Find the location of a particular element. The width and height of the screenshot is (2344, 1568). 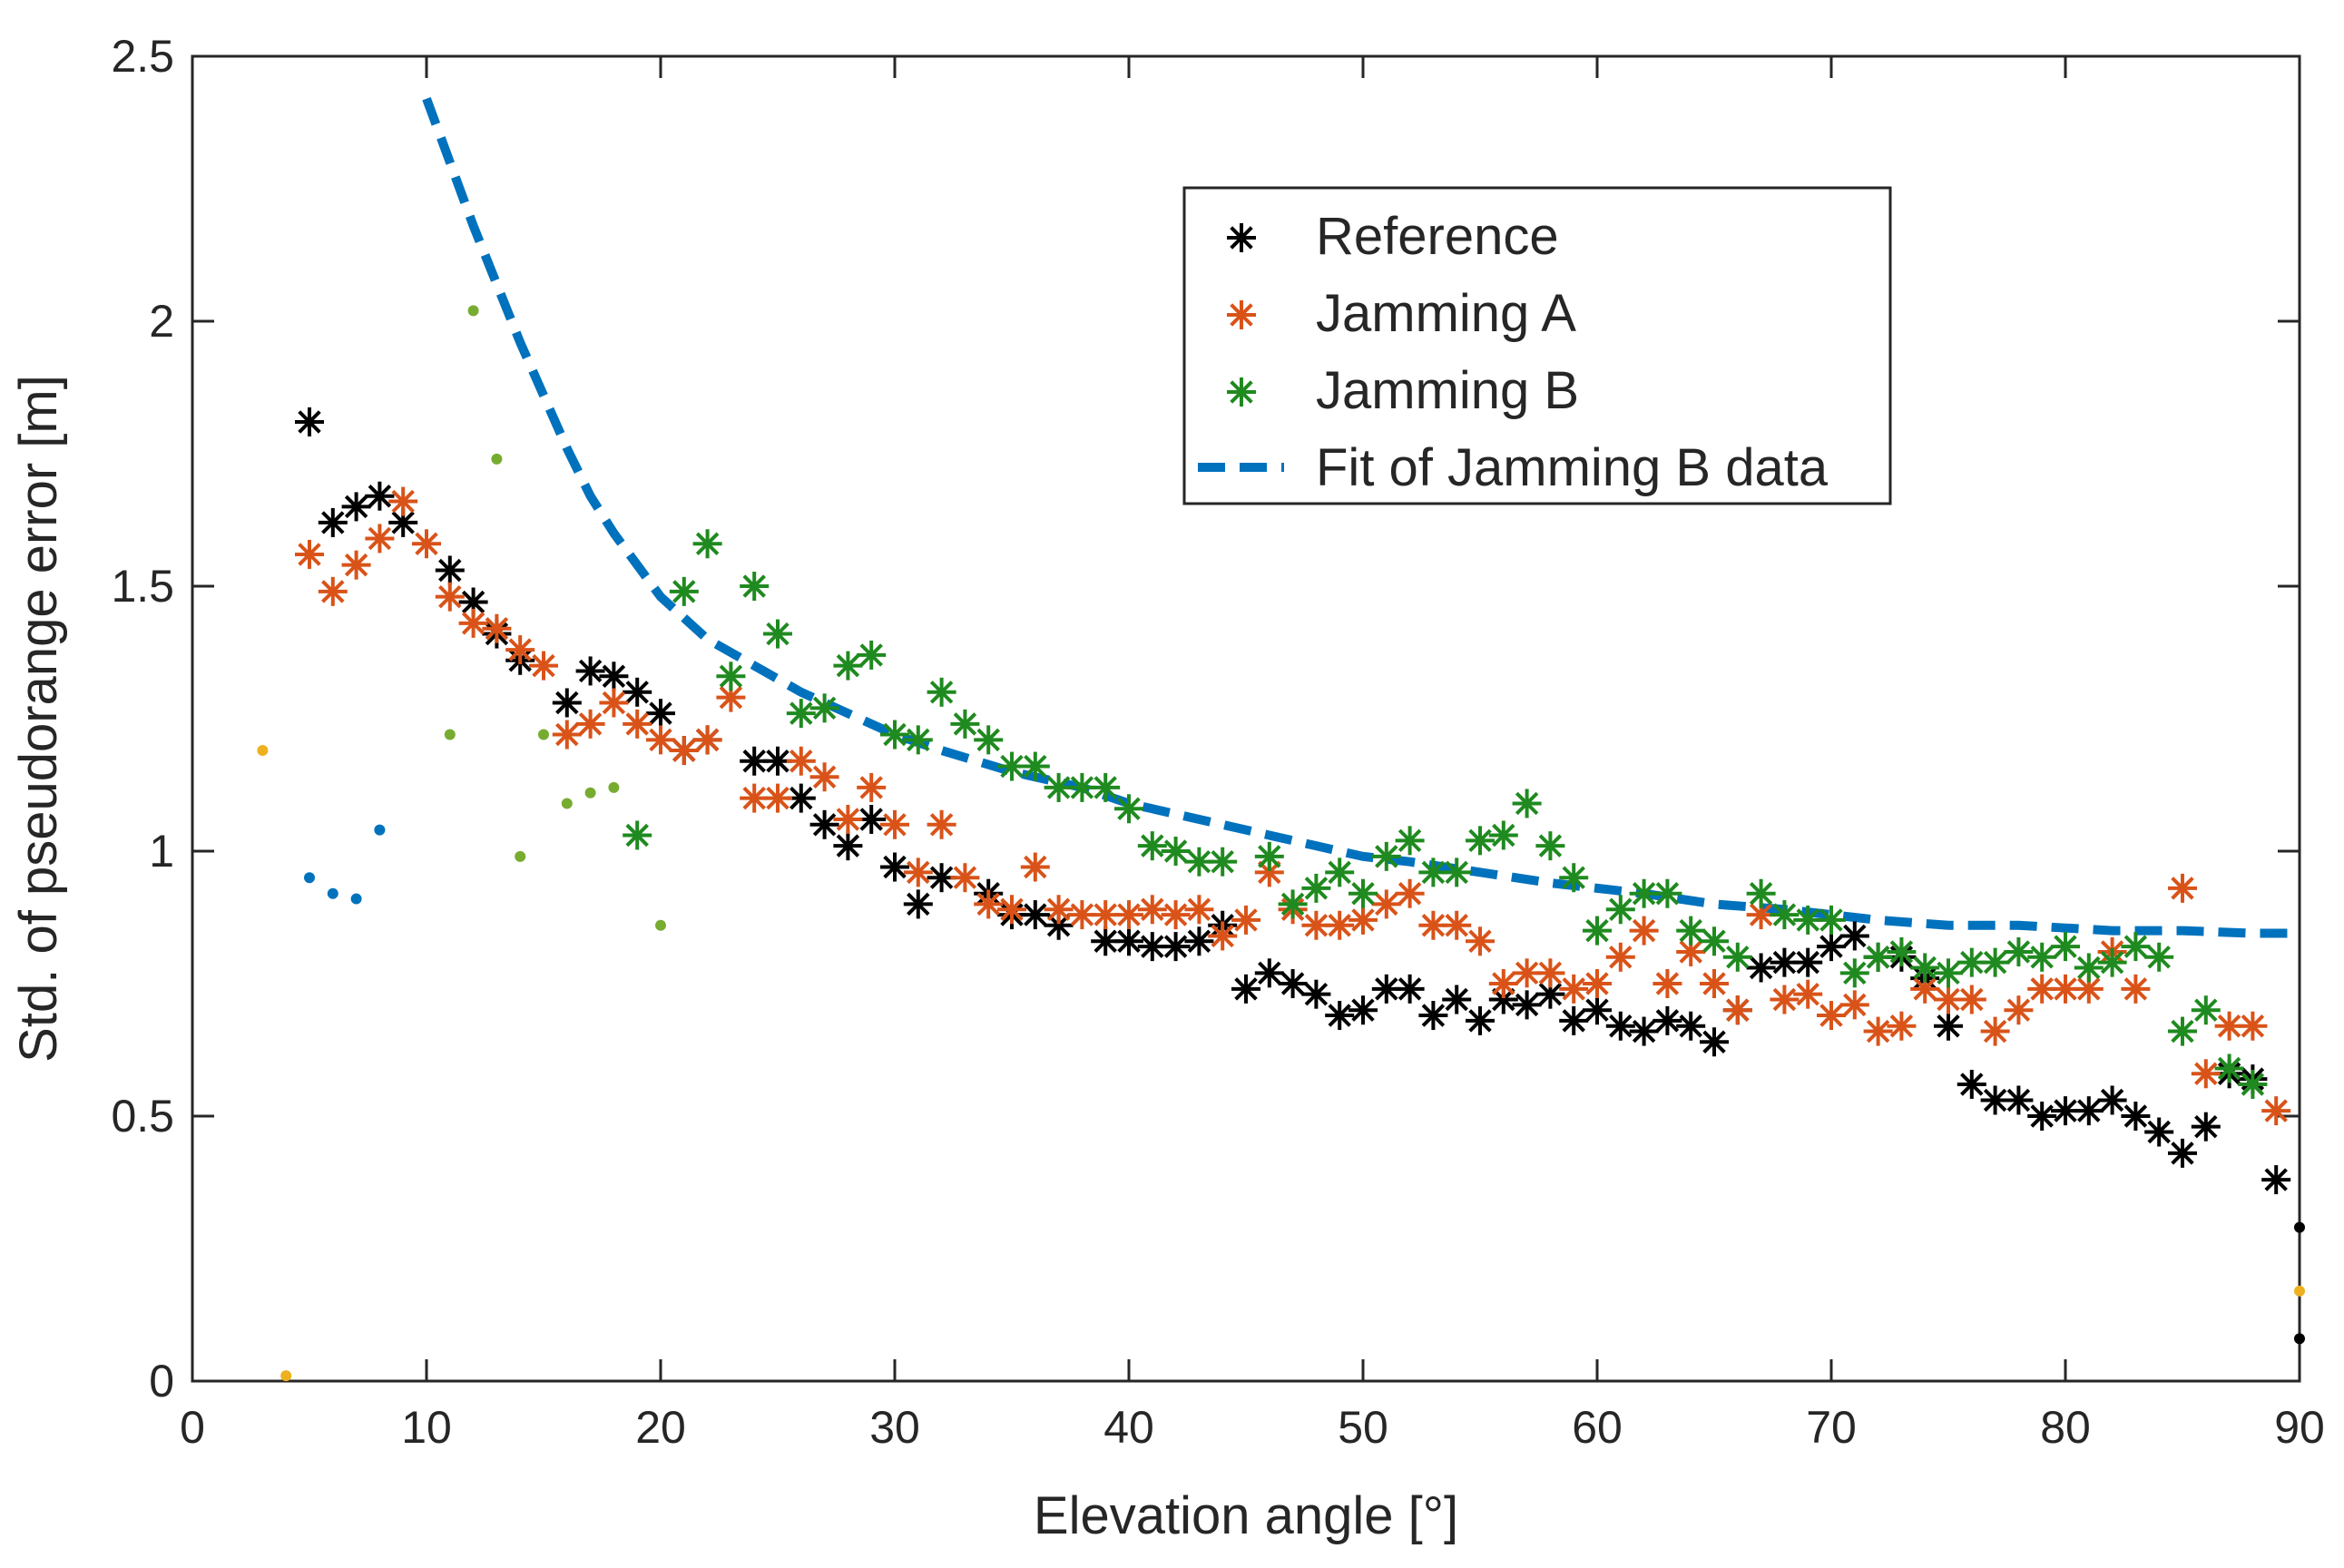

legend-box is located at coordinates (1537, 345).